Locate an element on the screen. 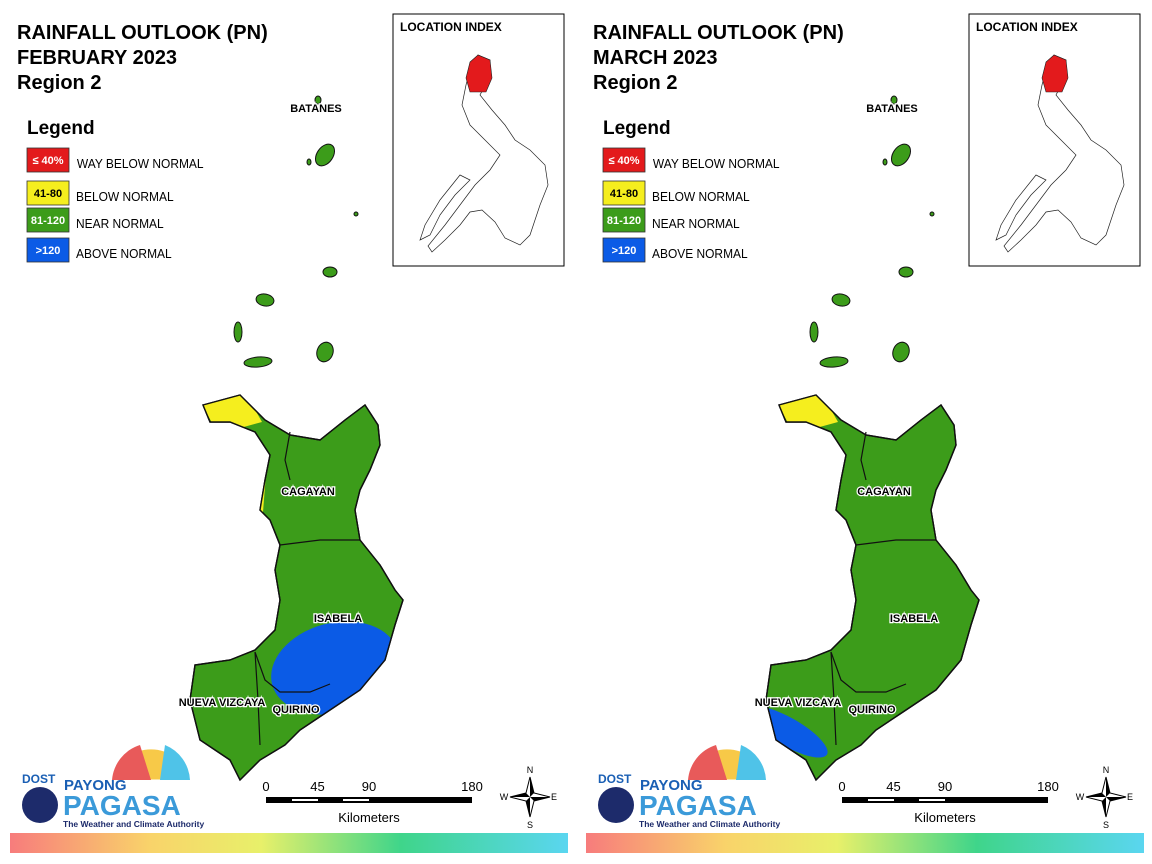  legend-label: 41-80 is located at coordinates (48, 194).